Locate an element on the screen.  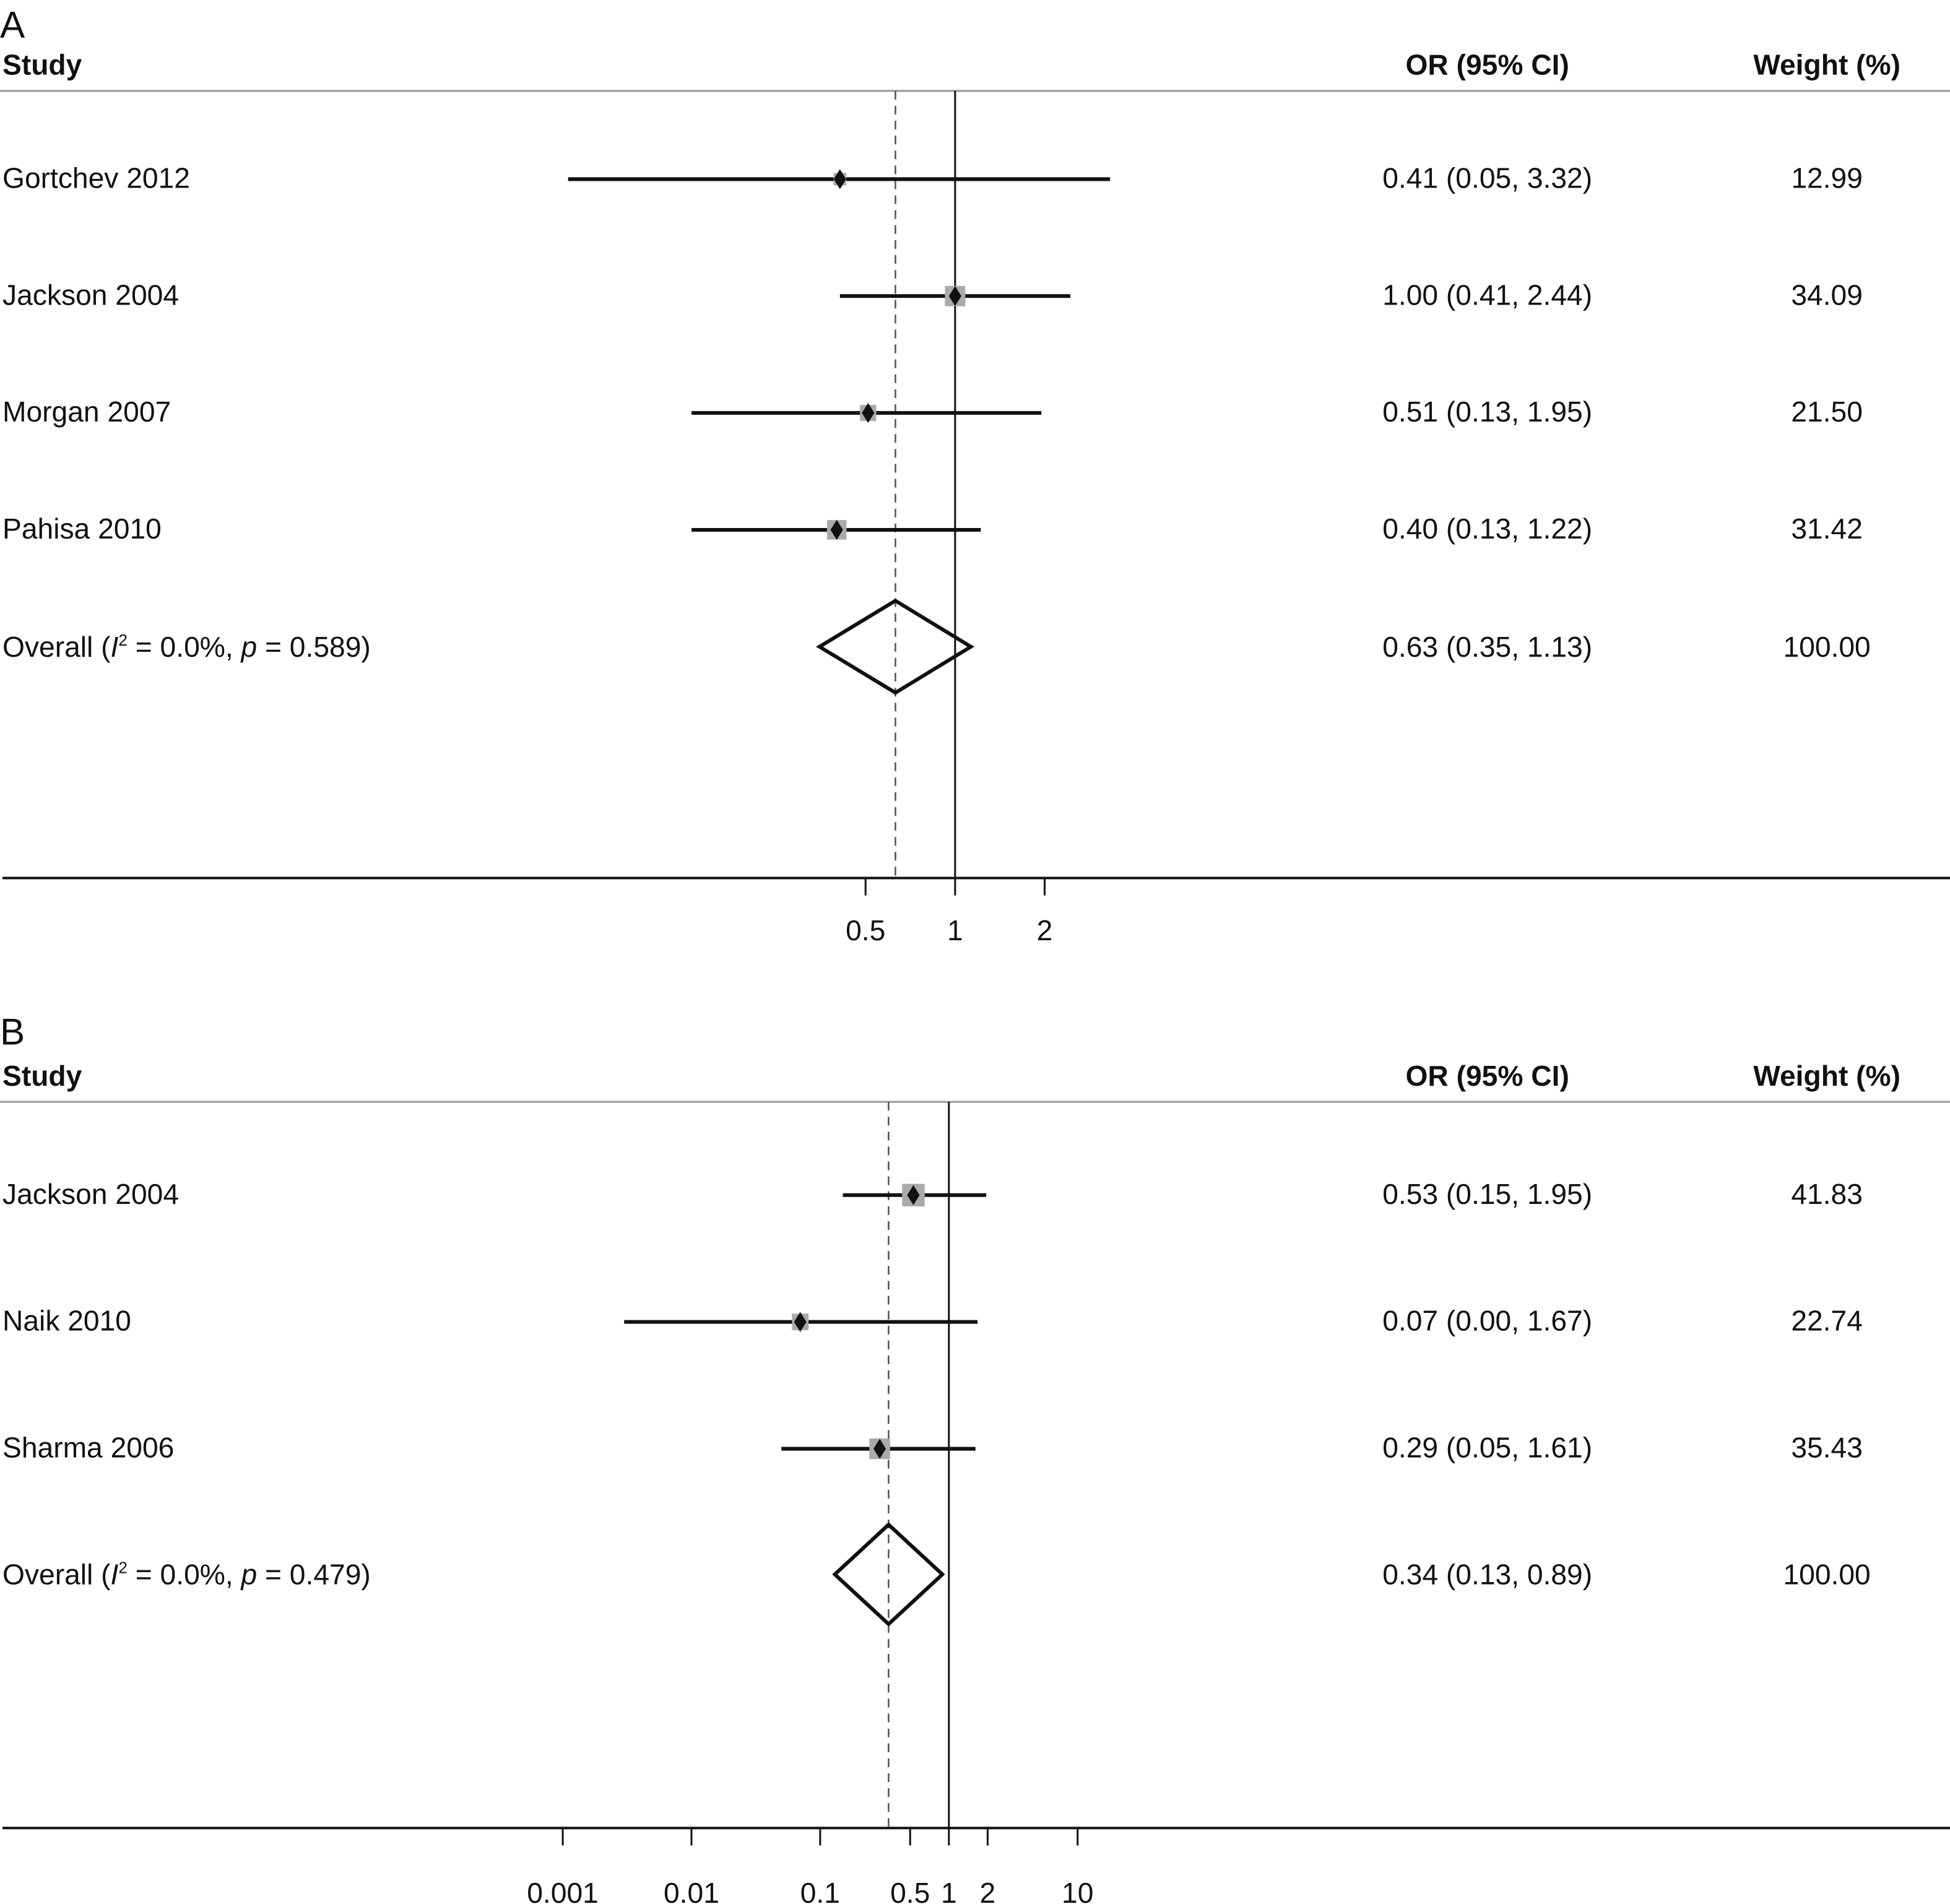
study-or-ci: 0.41 (0.05, 3.32) is located at coordinates (1487, 178).